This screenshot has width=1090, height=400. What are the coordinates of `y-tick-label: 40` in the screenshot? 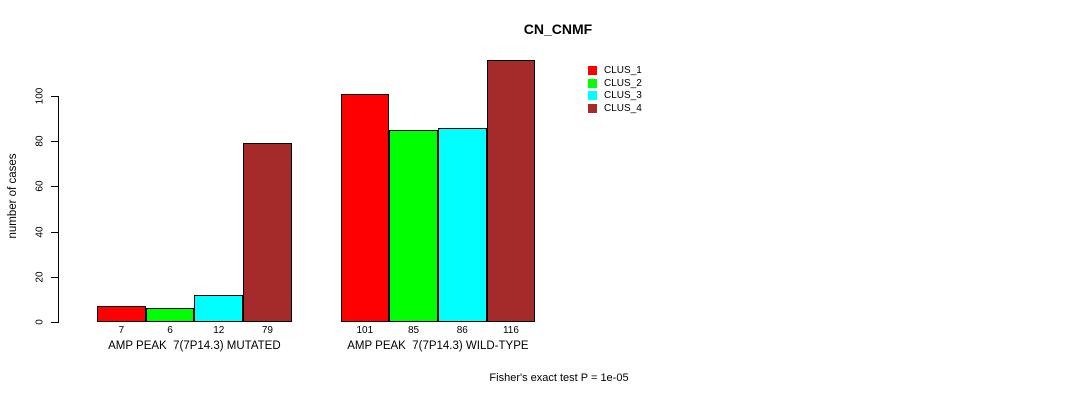 It's located at (40, 232).